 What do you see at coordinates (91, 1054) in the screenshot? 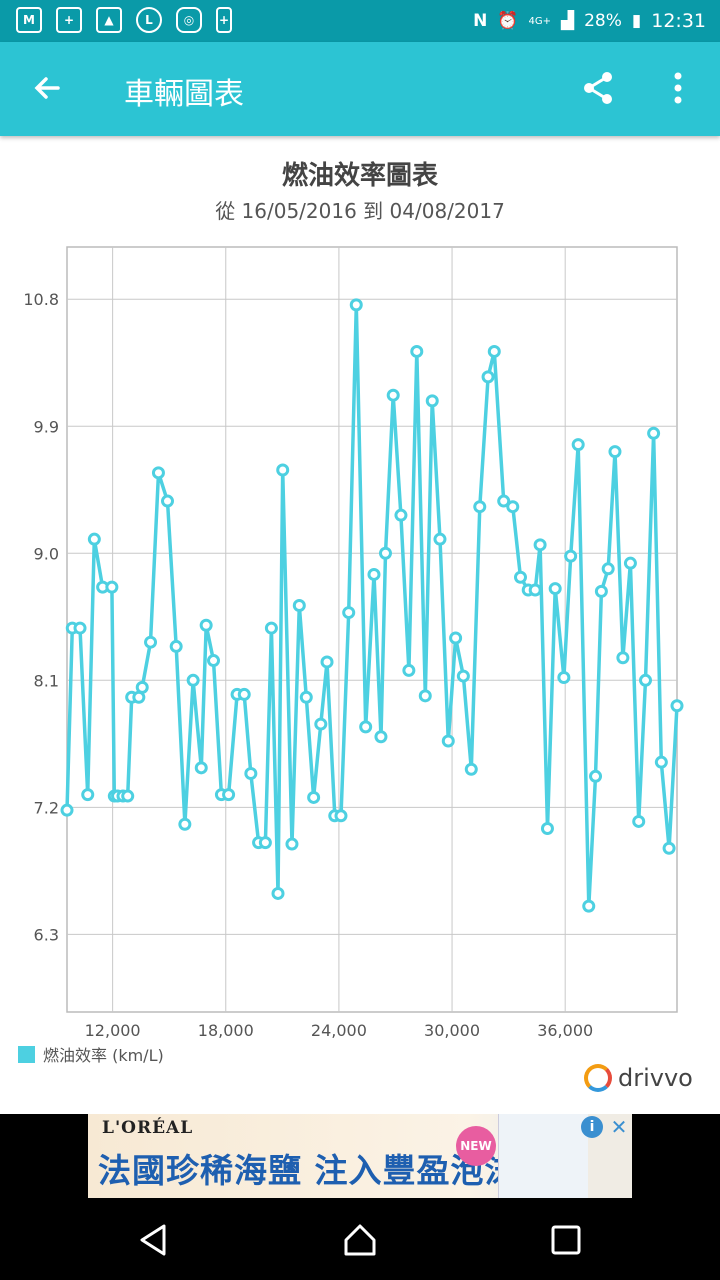
I see `chart-legend: 燃油效率 (km/L)` at bounding box center [91, 1054].